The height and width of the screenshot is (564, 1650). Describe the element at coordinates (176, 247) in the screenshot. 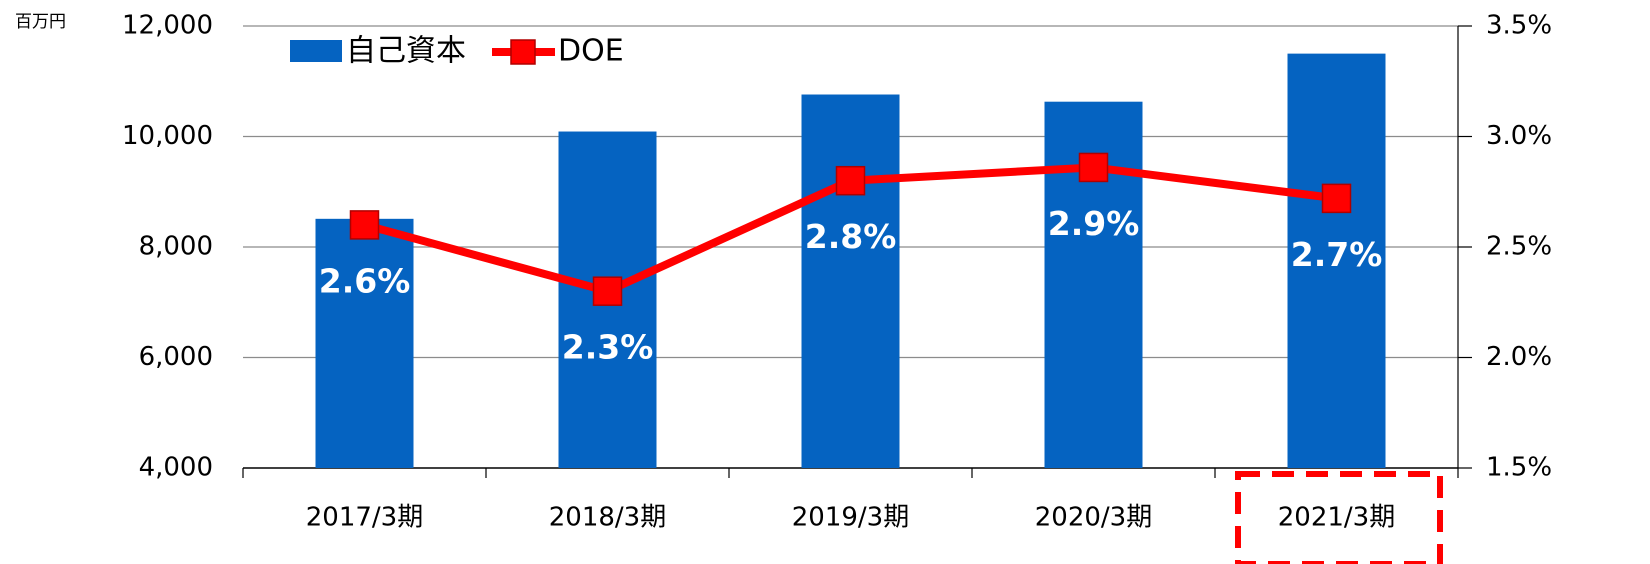

I see `y-tick-label: 8,000` at that location.